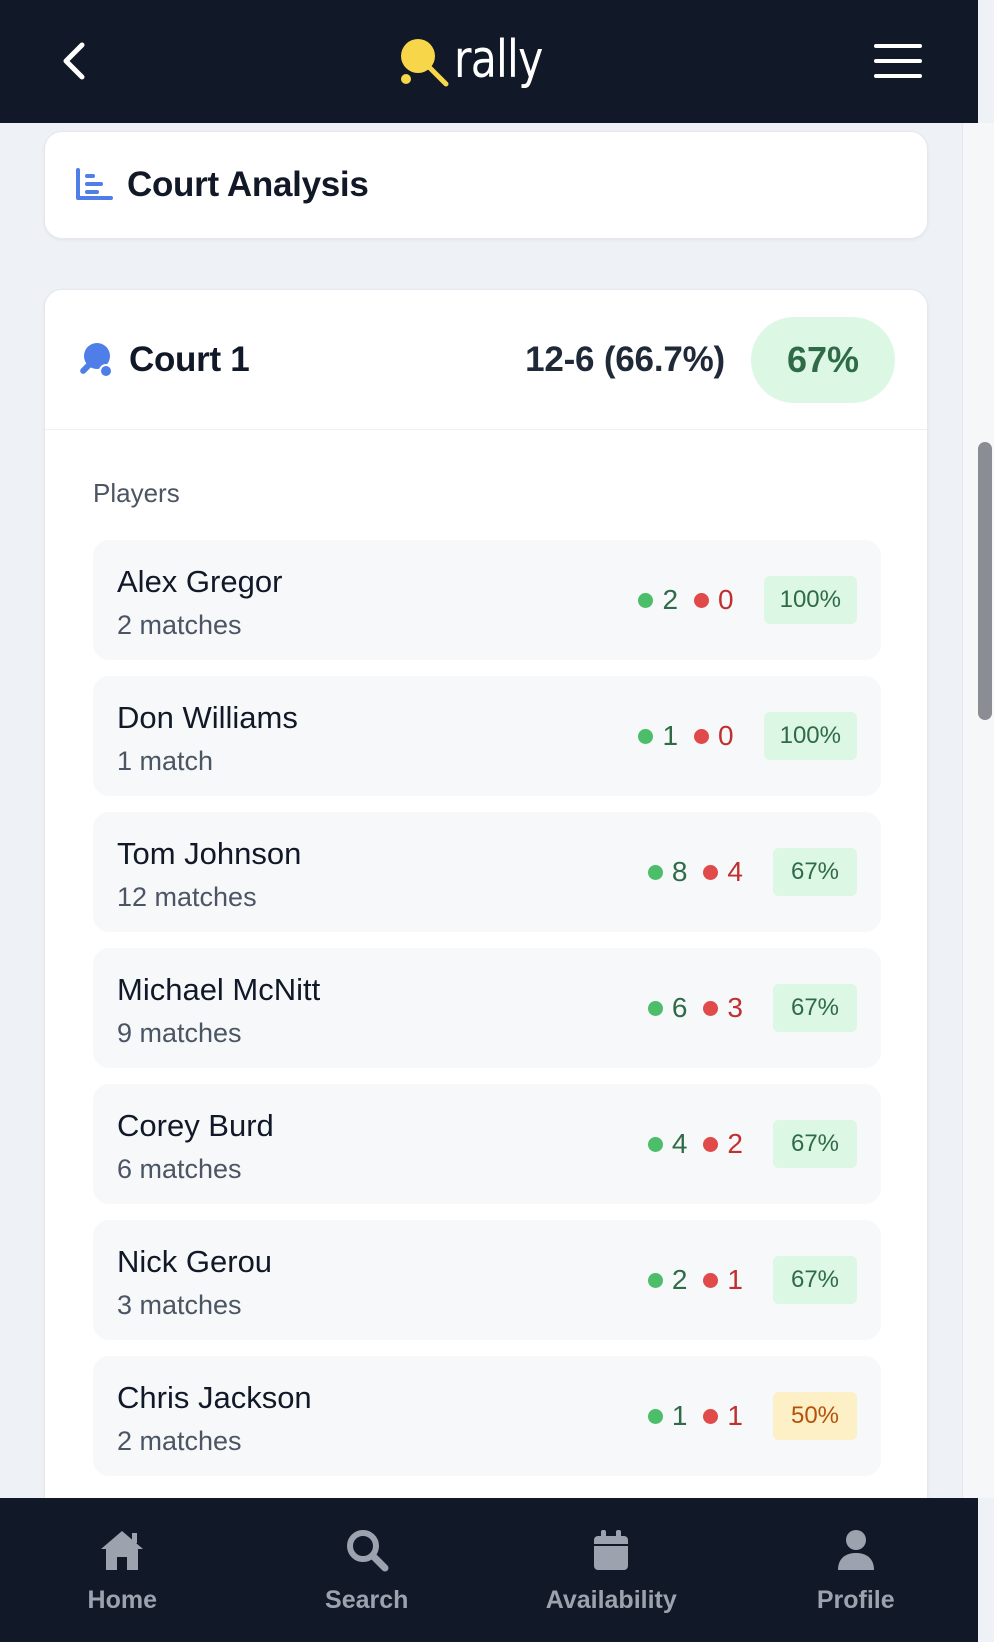 This screenshot has width=994, height=1642. I want to click on player-stats: 6 3 67%, so click(752, 1008).